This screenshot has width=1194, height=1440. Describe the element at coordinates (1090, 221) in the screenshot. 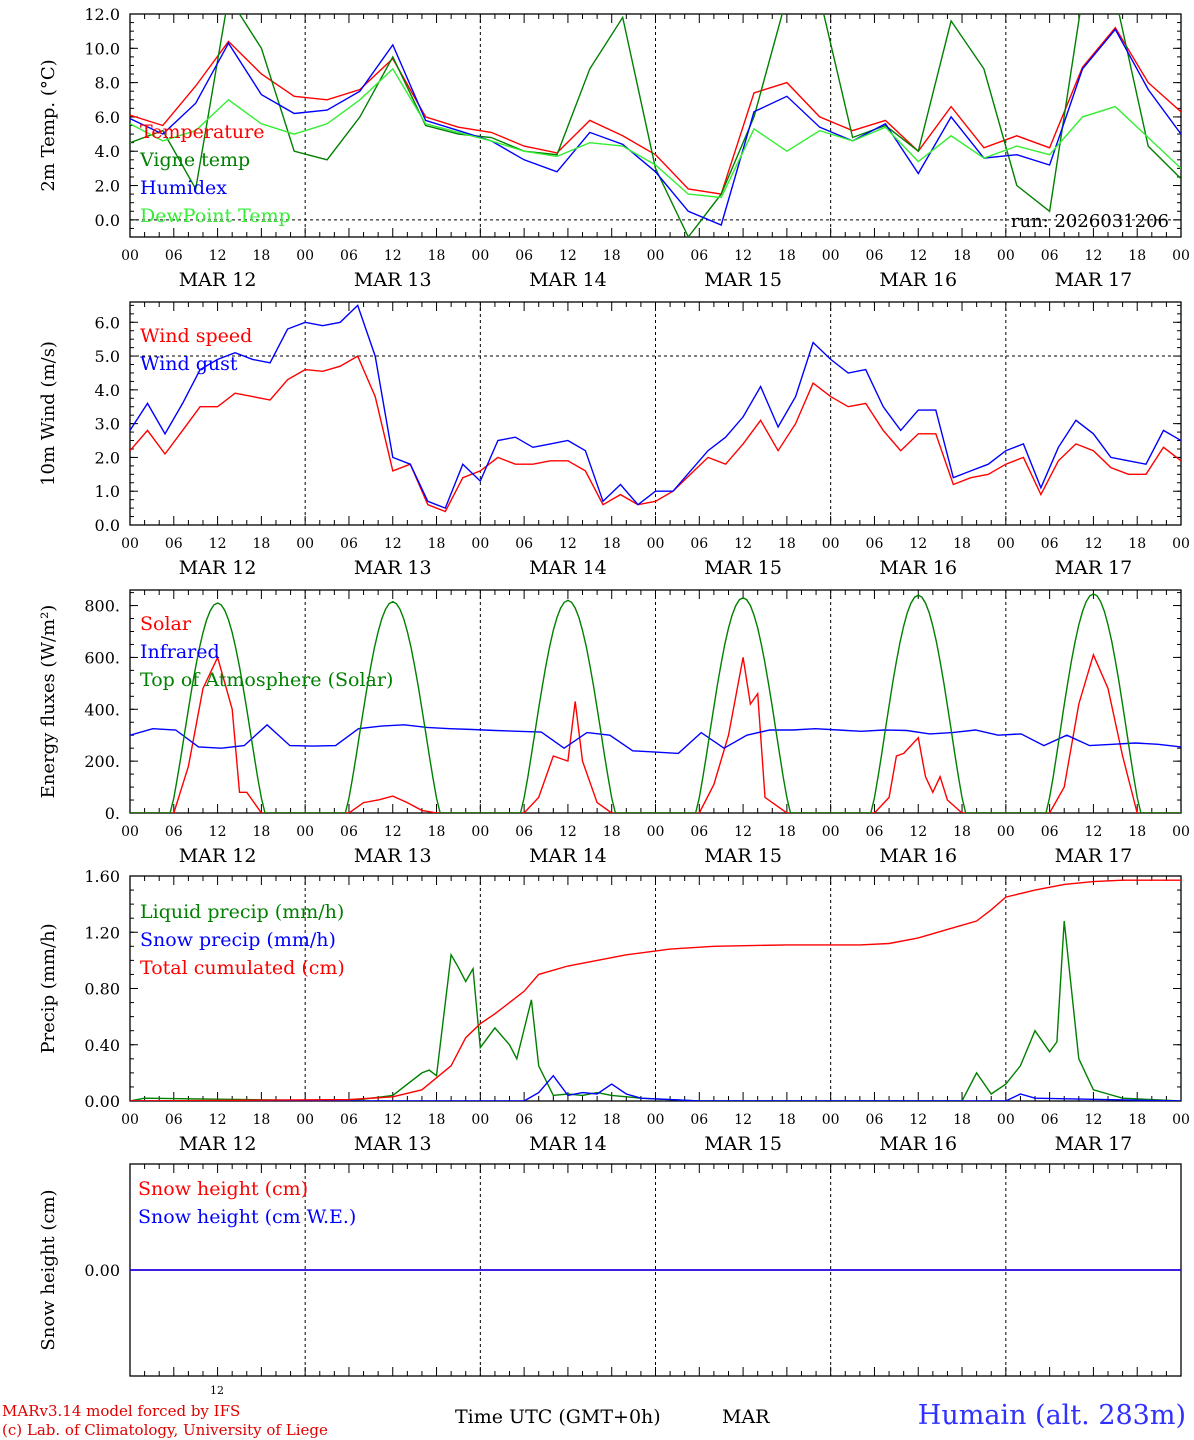

I see `run-annotation: run: 2026031206` at that location.